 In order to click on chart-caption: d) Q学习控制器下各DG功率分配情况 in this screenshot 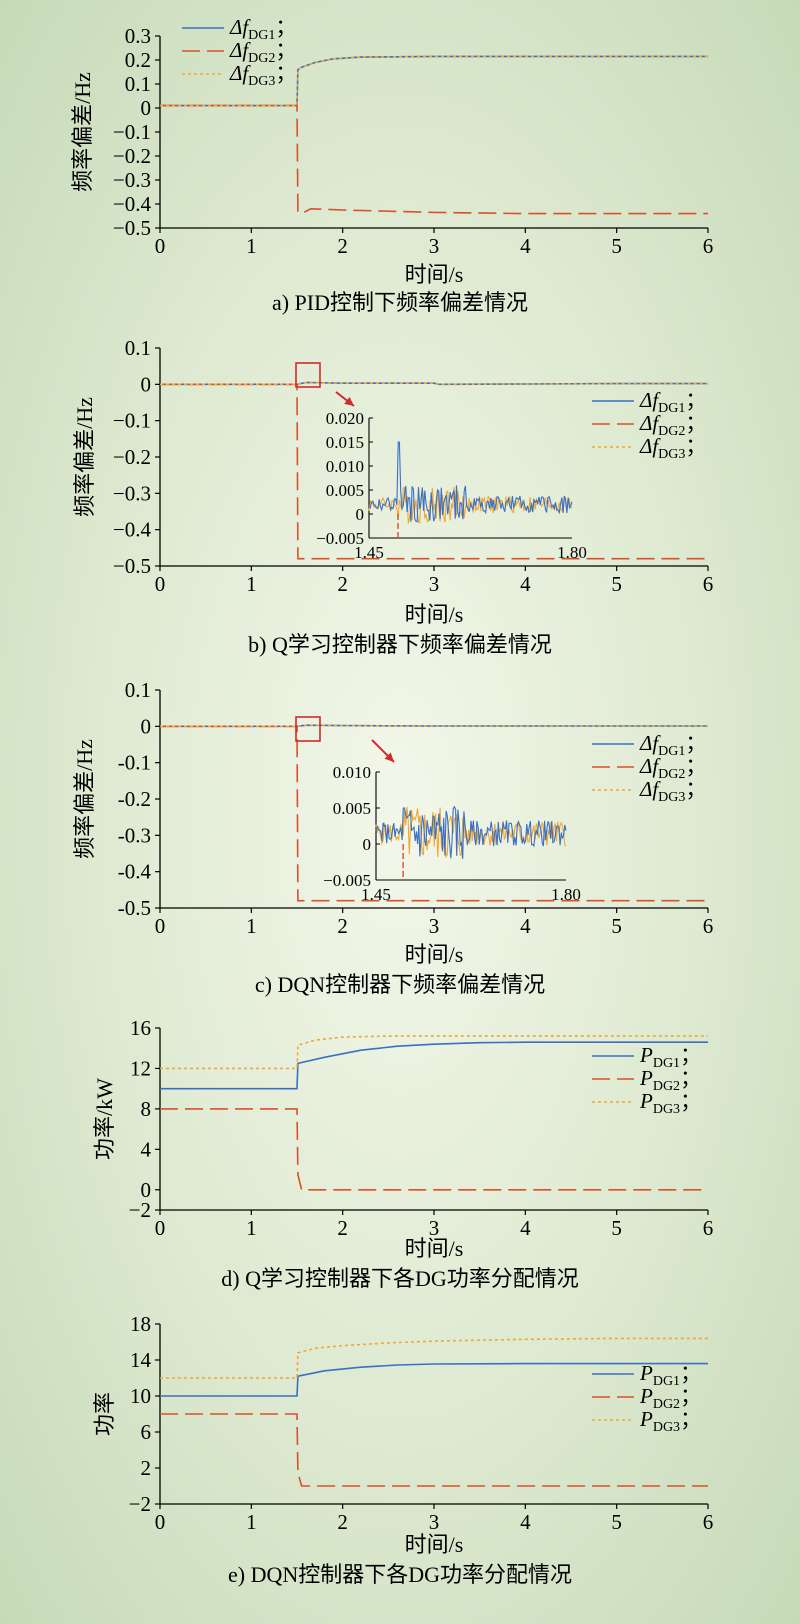, I will do `click(400, 1278)`.